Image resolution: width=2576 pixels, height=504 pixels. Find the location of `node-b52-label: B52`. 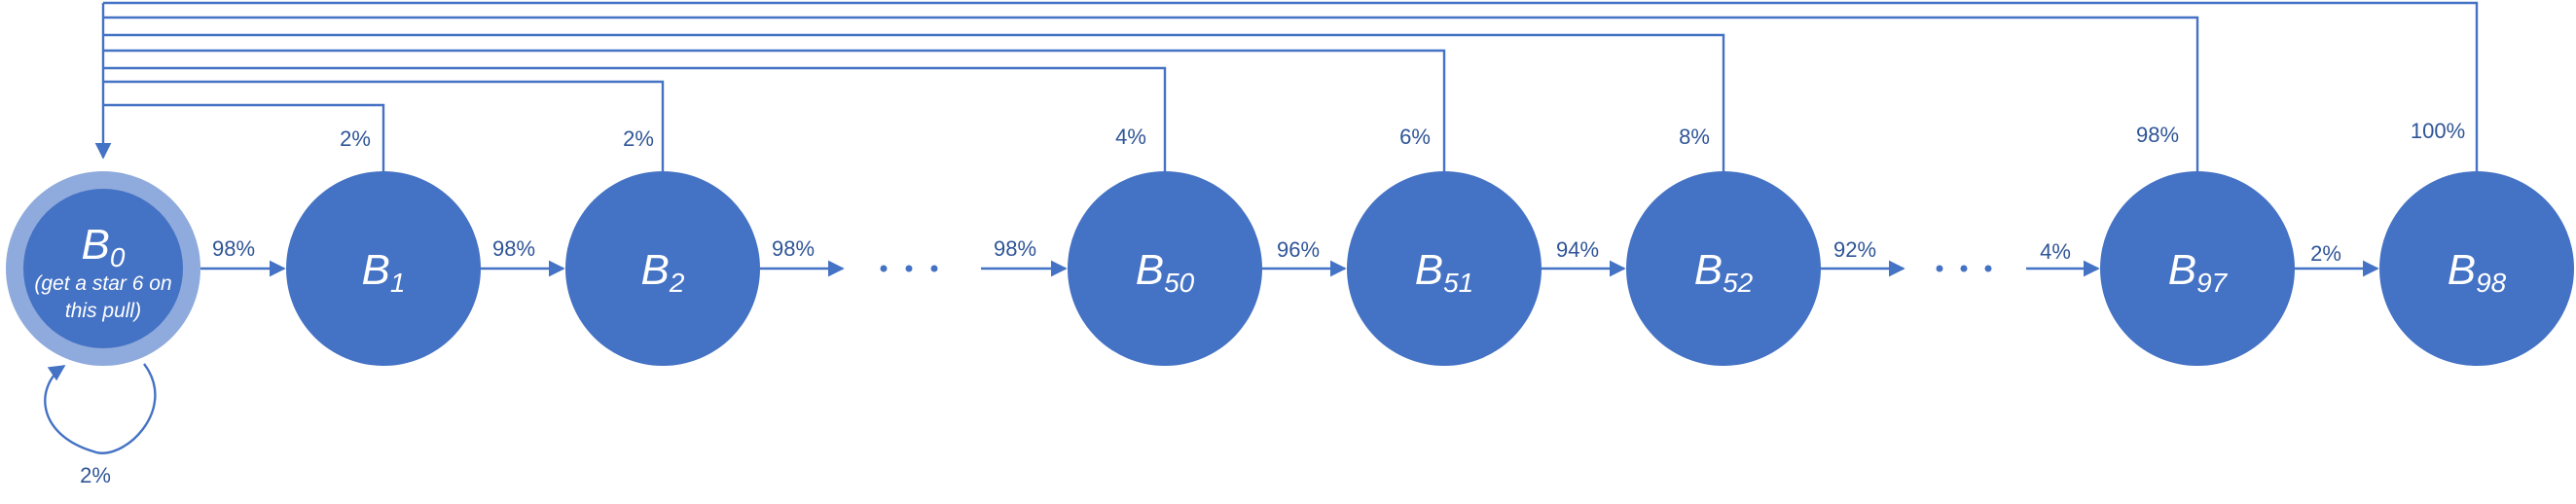

node-b52-label: B52 is located at coordinates (1724, 272).